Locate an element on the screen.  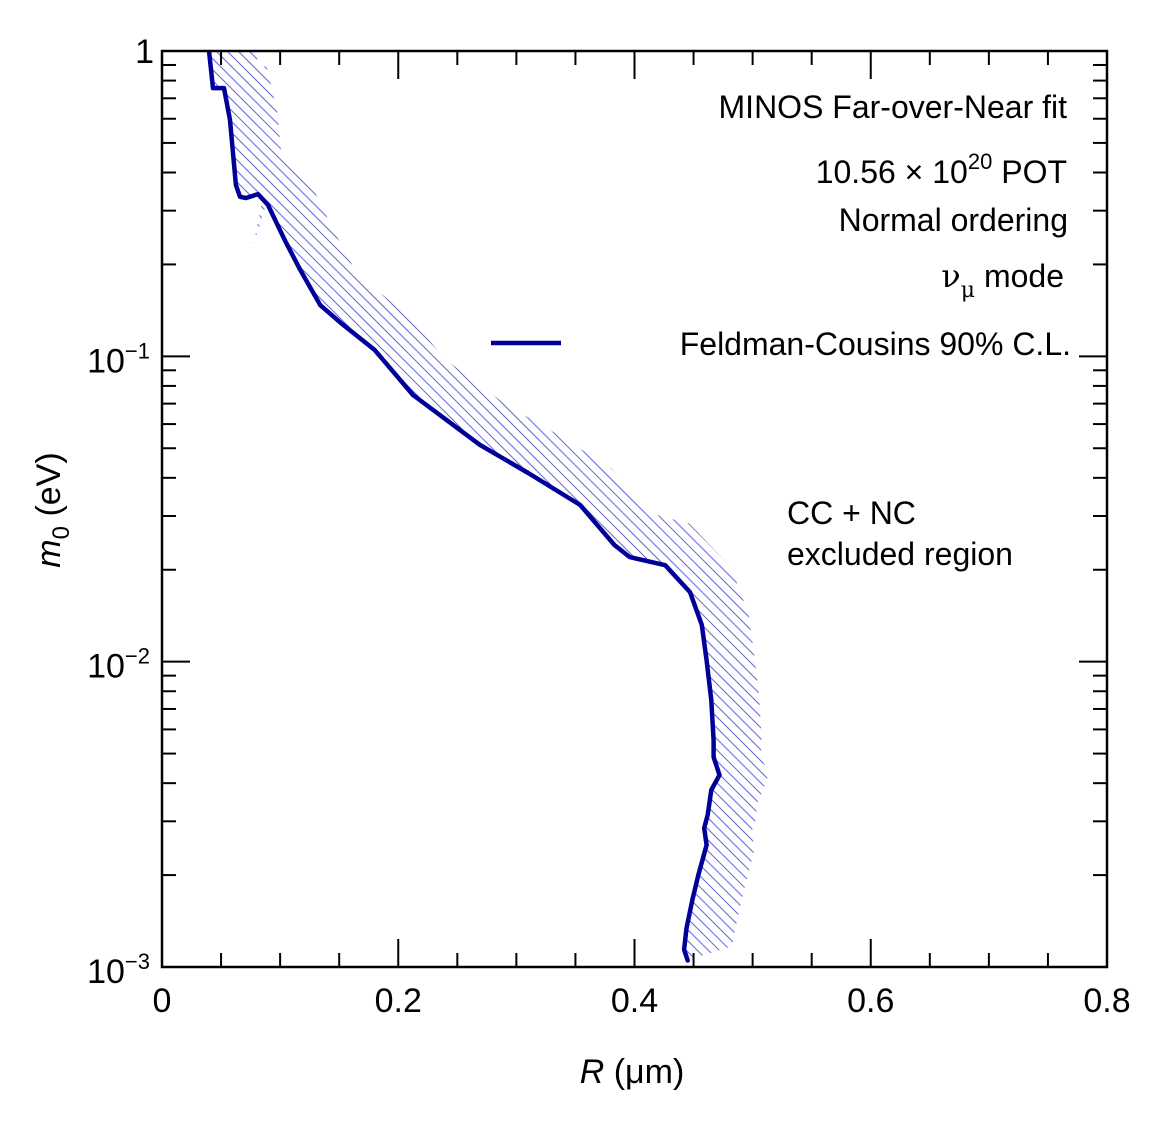
annotation-experiment: MINOS Far-over-Near fit is located at coordinates (893, 107).